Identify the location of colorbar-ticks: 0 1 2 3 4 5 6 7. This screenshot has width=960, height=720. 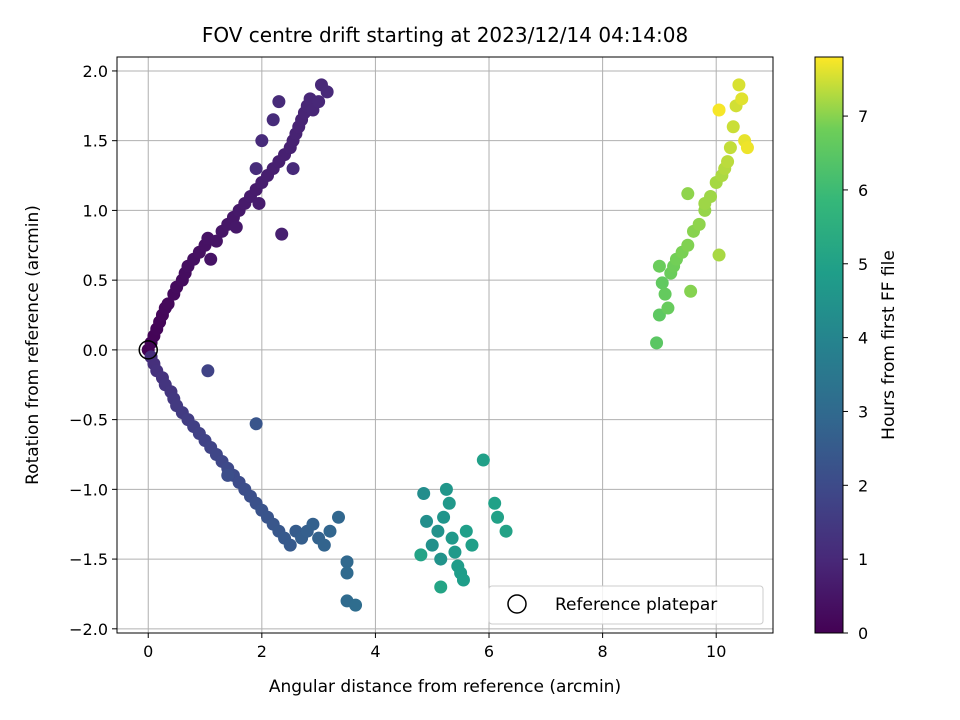
(855, 375).